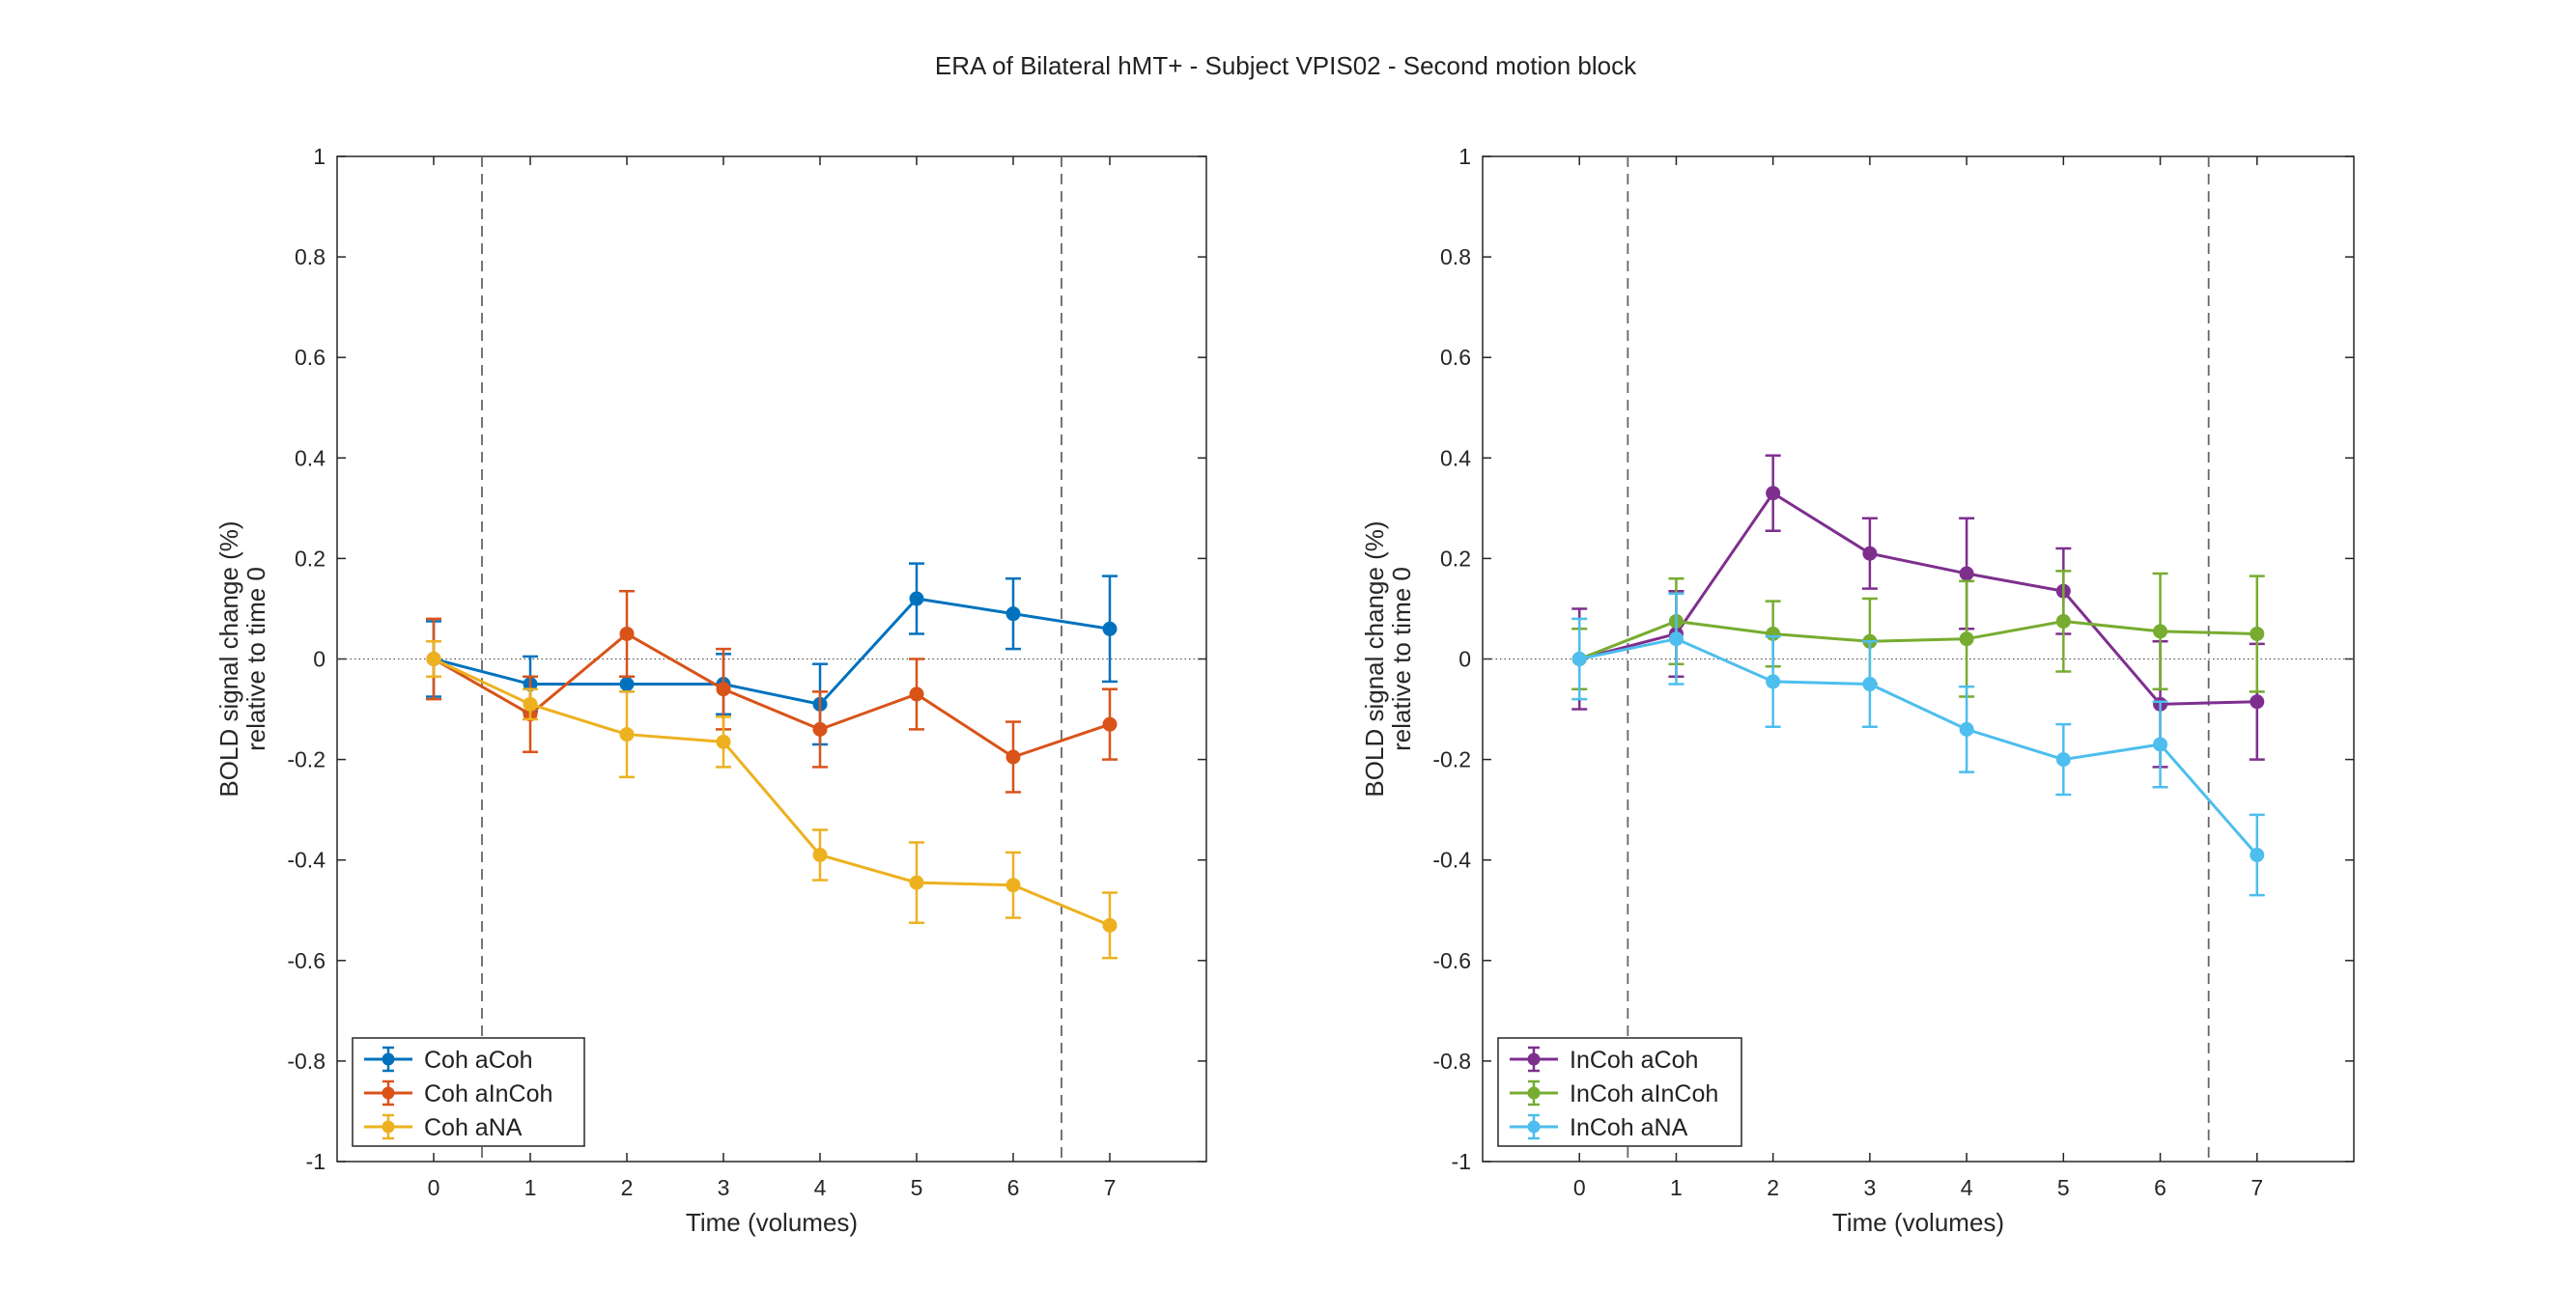 This screenshot has height=1289, width=2576. Describe the element at coordinates (488, 1093) in the screenshot. I see `legend-label: Coh aInCoh` at that location.